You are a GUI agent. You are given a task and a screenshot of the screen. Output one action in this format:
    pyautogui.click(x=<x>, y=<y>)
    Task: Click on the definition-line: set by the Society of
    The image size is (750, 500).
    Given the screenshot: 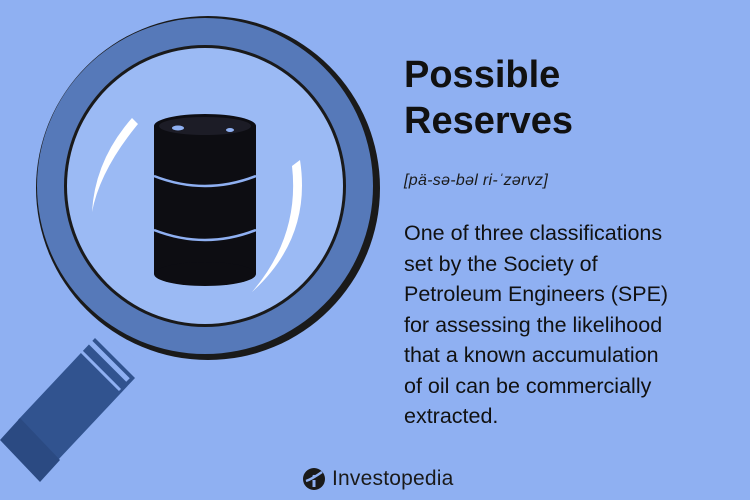 What is the action you would take?
    pyautogui.click(x=501, y=263)
    